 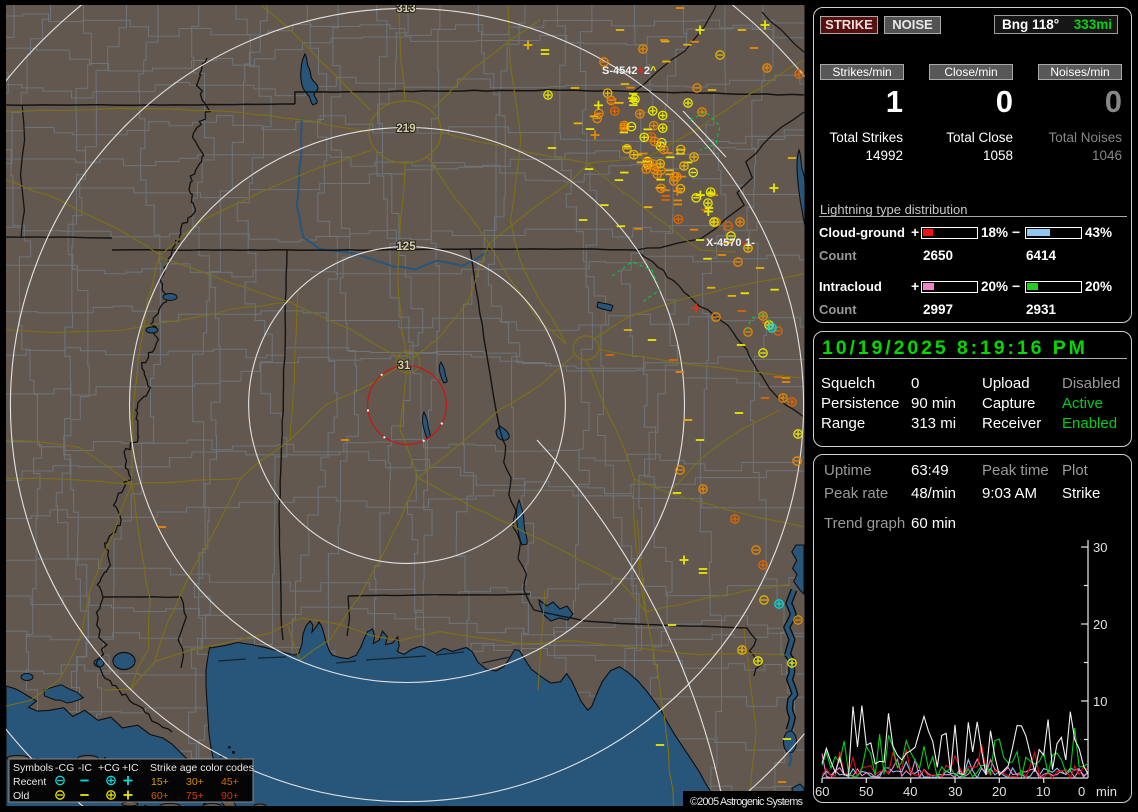 I want to click on svg-text: +CG, so click(x=109, y=768).